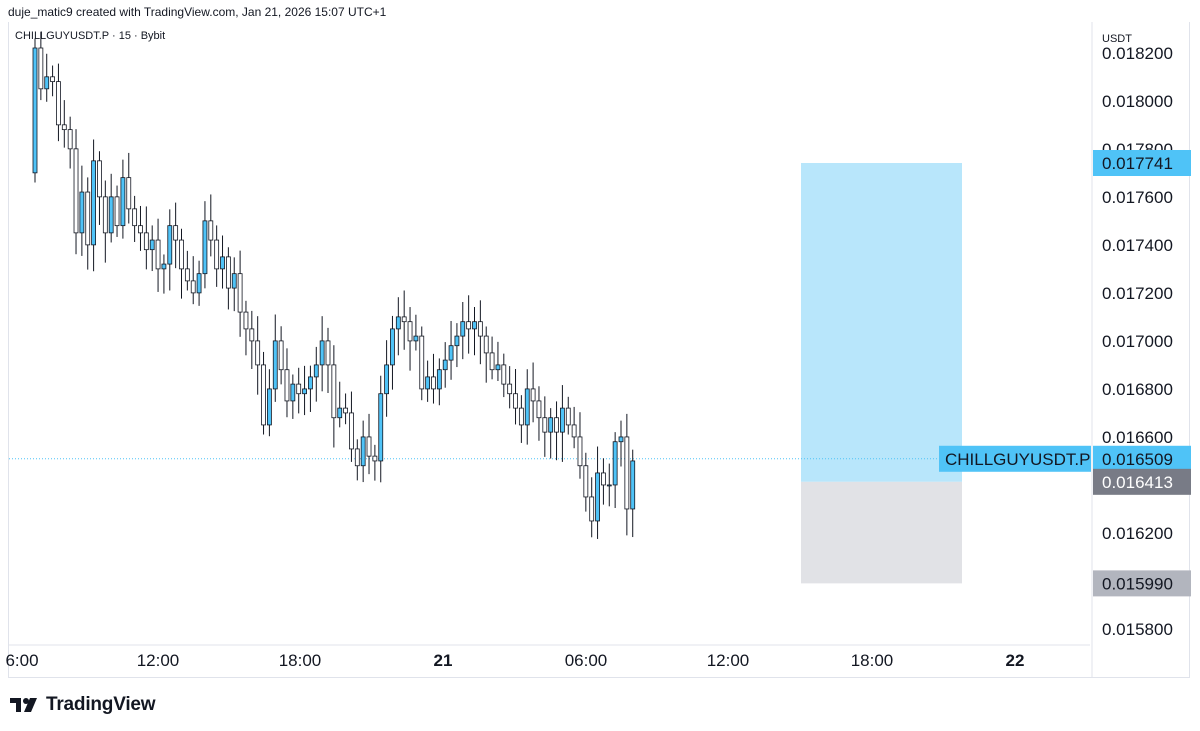 This screenshot has width=1200, height=731. Describe the element at coordinates (1017, 459) in the screenshot. I see `current-symbol-label: CHILLGUYUSDT.P` at that location.